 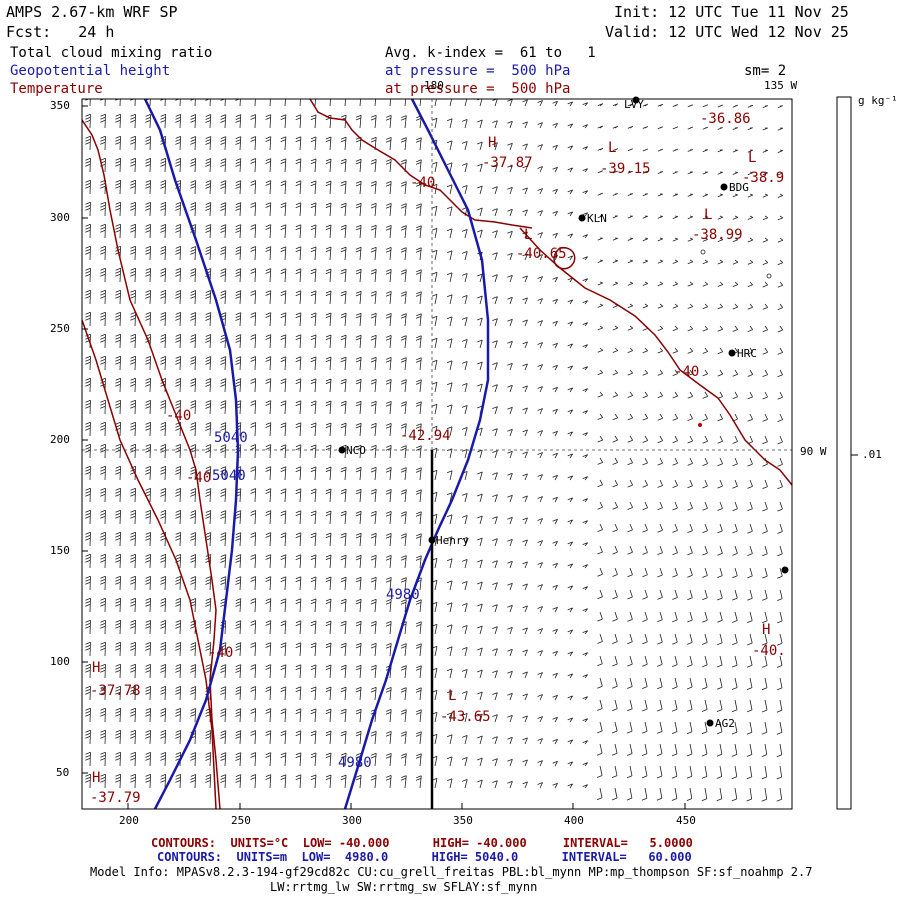 What do you see at coordinates (63, 772) in the screenshot?
I see `y-tick: 50` at bounding box center [63, 772].